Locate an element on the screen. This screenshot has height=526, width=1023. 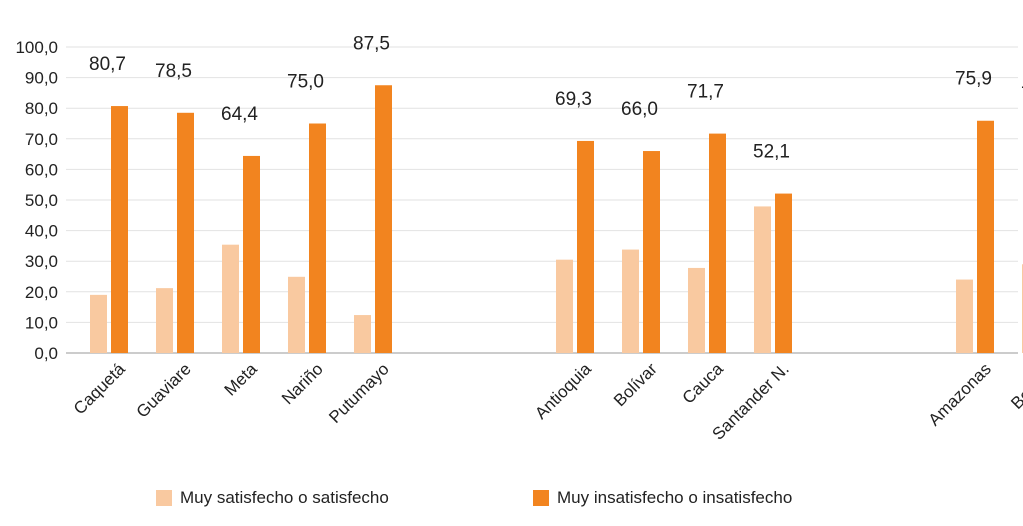
y-tick-label: 30,0 is located at coordinates (41, 261).